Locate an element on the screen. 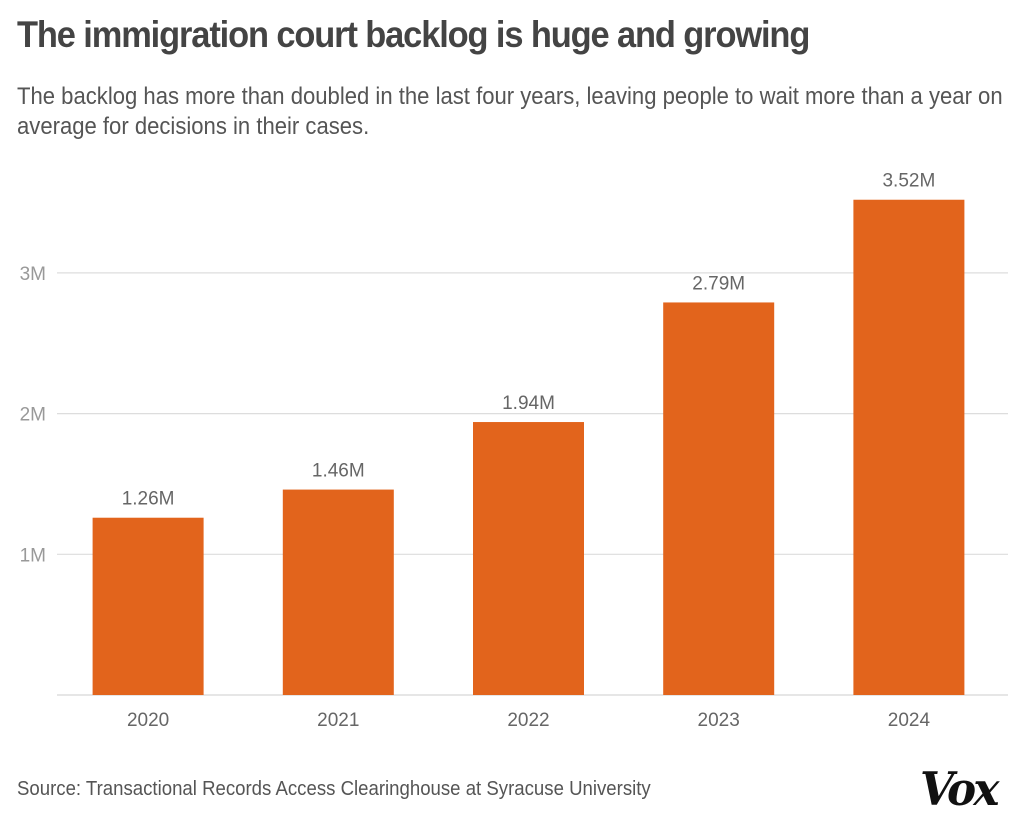 This screenshot has height=834, width=1024. y-tick-label: 3M is located at coordinates (33, 274).